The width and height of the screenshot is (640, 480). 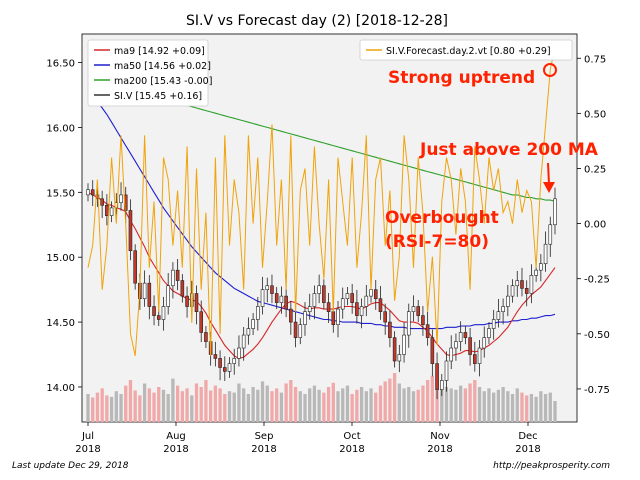 What do you see at coordinates (60, 258) in the screenshot?
I see `y-tick-label: 15.00` at bounding box center [60, 258].